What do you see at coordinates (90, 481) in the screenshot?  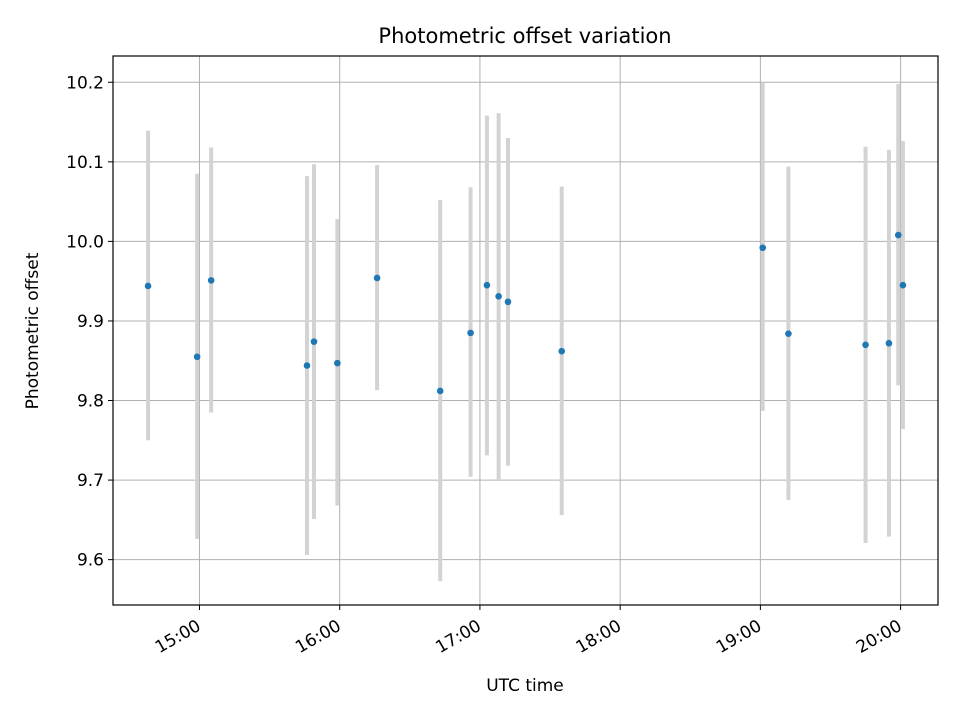 I see `y-tick-label: 9.7` at bounding box center [90, 481].